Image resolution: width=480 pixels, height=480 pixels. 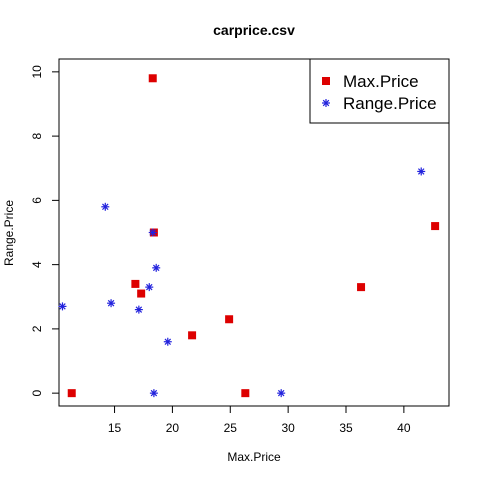 What do you see at coordinates (37, 392) in the screenshot?
I see `y-tick-label: 0` at bounding box center [37, 392].